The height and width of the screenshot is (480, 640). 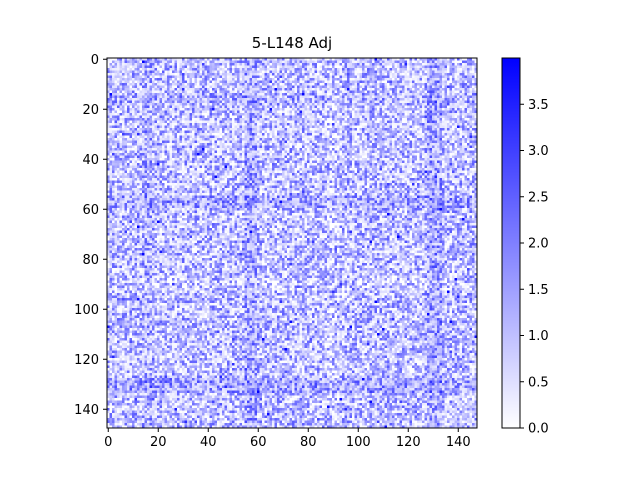 I want to click on x-tick-label: 0, so click(x=108, y=442).